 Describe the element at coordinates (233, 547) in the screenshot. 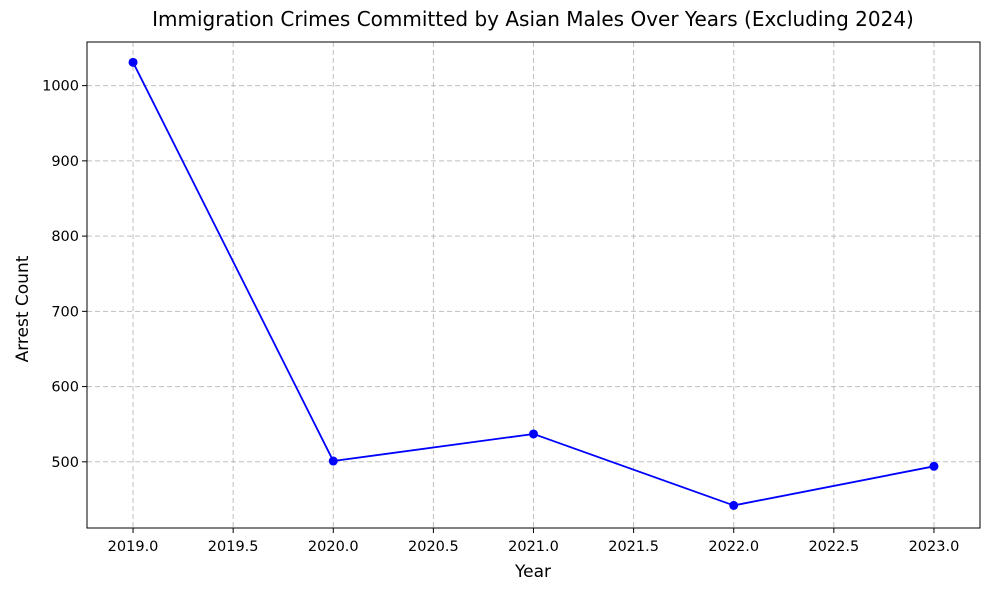

I see `x-tick-label: 2019.5` at that location.